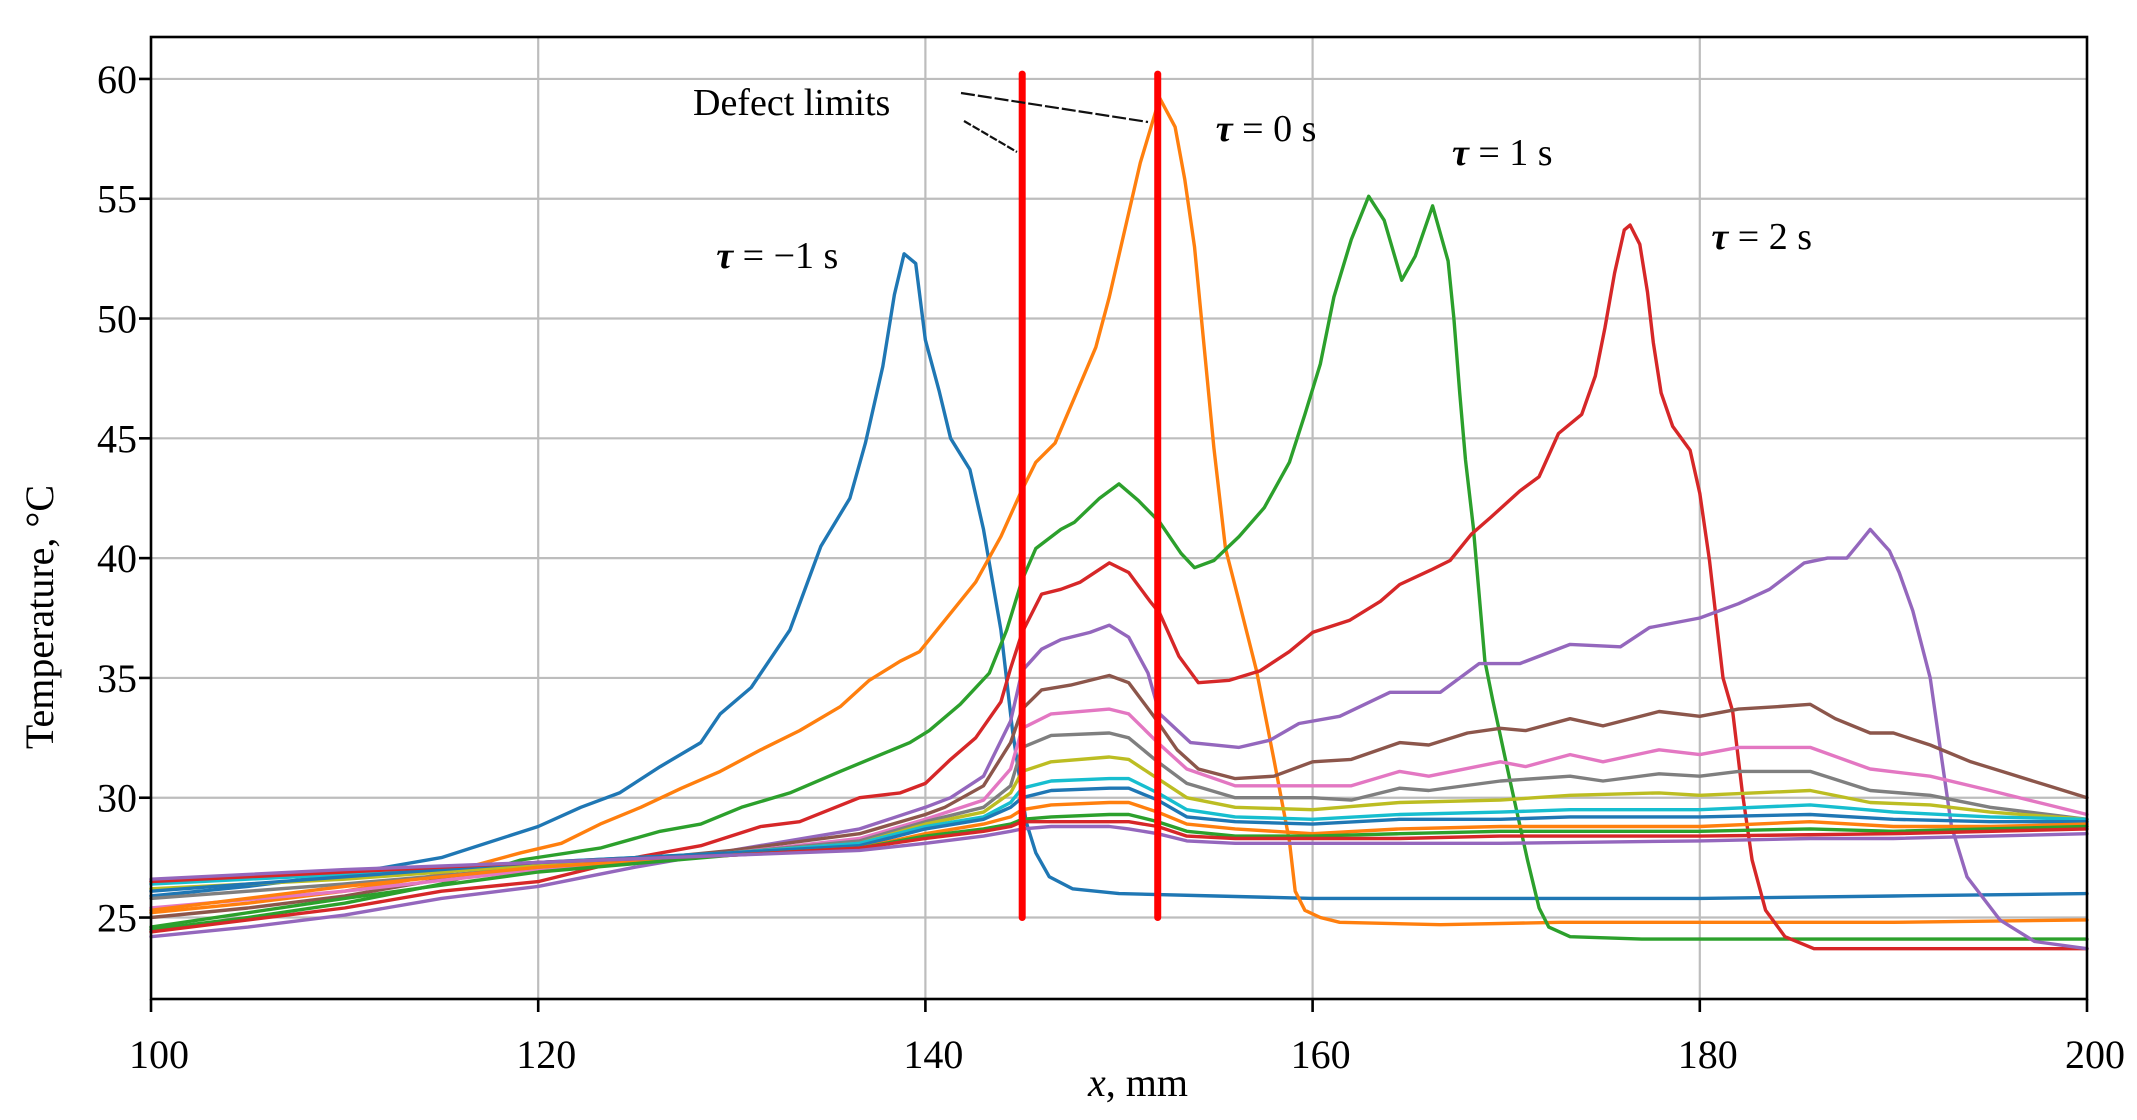 This screenshot has height=1120, width=2137. I want to click on defect-limits-label: Defect limits, so click(791, 103).